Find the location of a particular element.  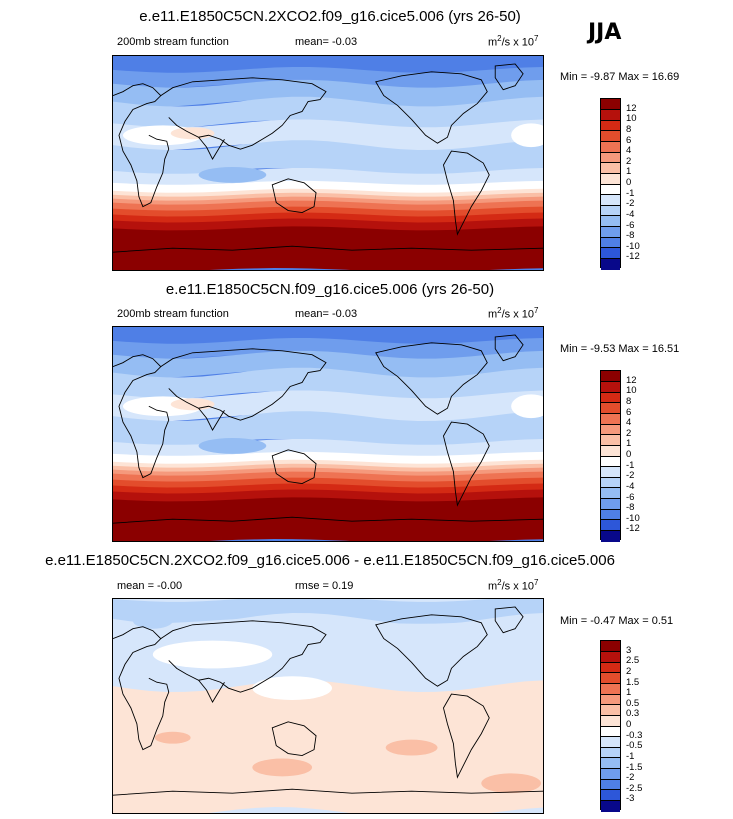

colorbar-tick-label: -2 is located at coordinates (630, 204).